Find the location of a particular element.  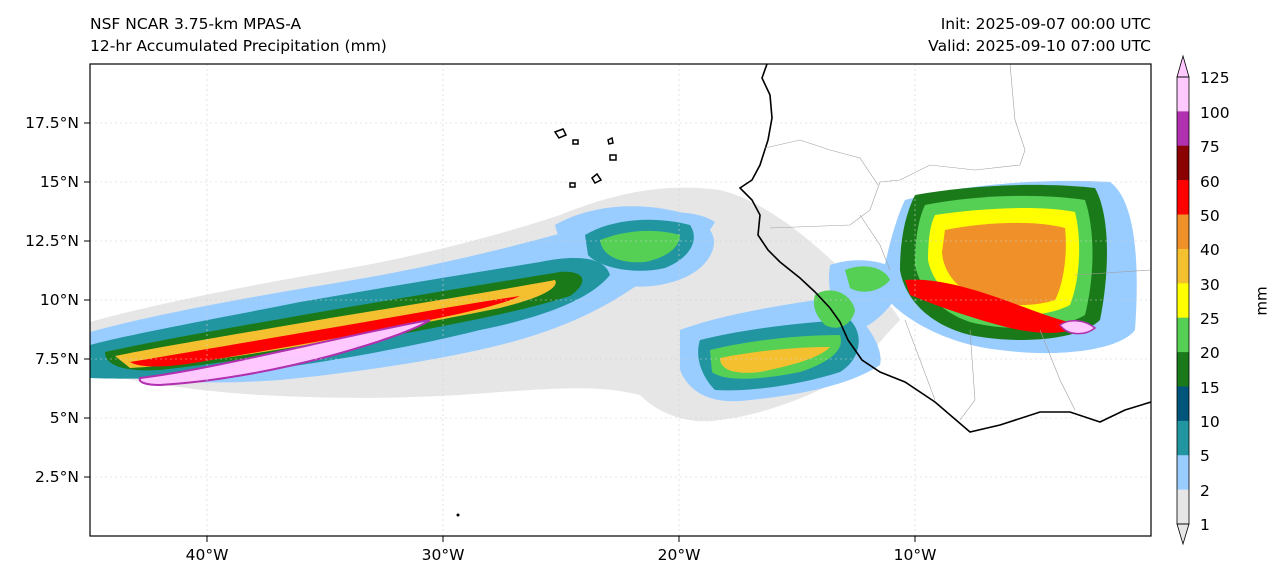

colorbar-label: 50 is located at coordinates (1210, 216).